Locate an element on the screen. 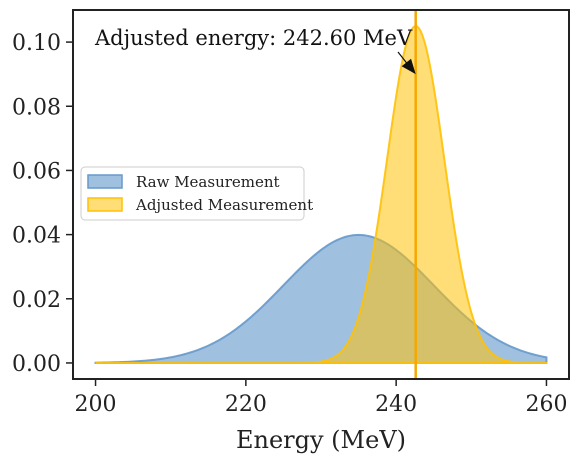 This screenshot has width=578, height=464. y-tick-label: 0.08 is located at coordinates (36, 107).